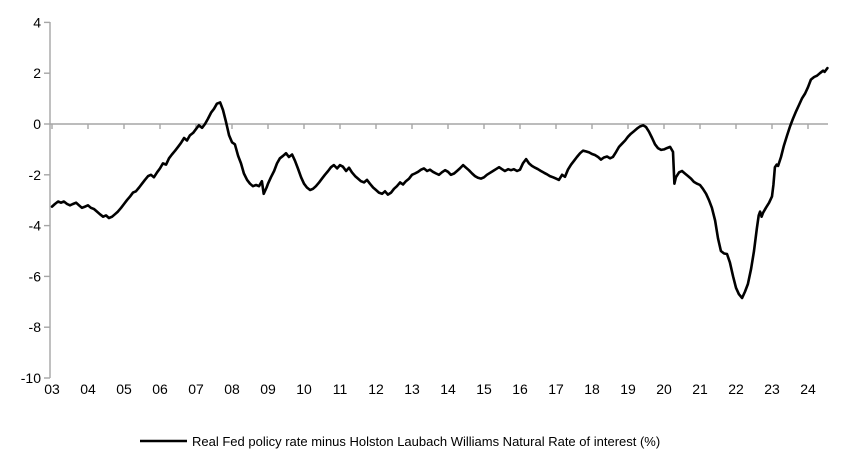 The height and width of the screenshot is (471, 852). What do you see at coordinates (52, 389) in the screenshot?
I see `x-tick-label: 03` at bounding box center [52, 389].